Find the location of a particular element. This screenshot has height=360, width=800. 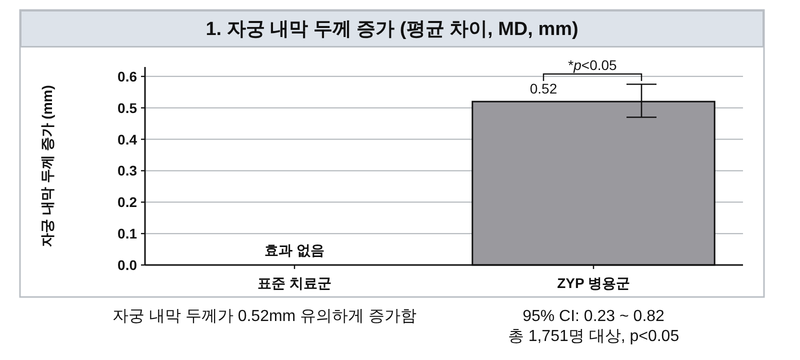

data-label: 0.52 is located at coordinates (544, 88).